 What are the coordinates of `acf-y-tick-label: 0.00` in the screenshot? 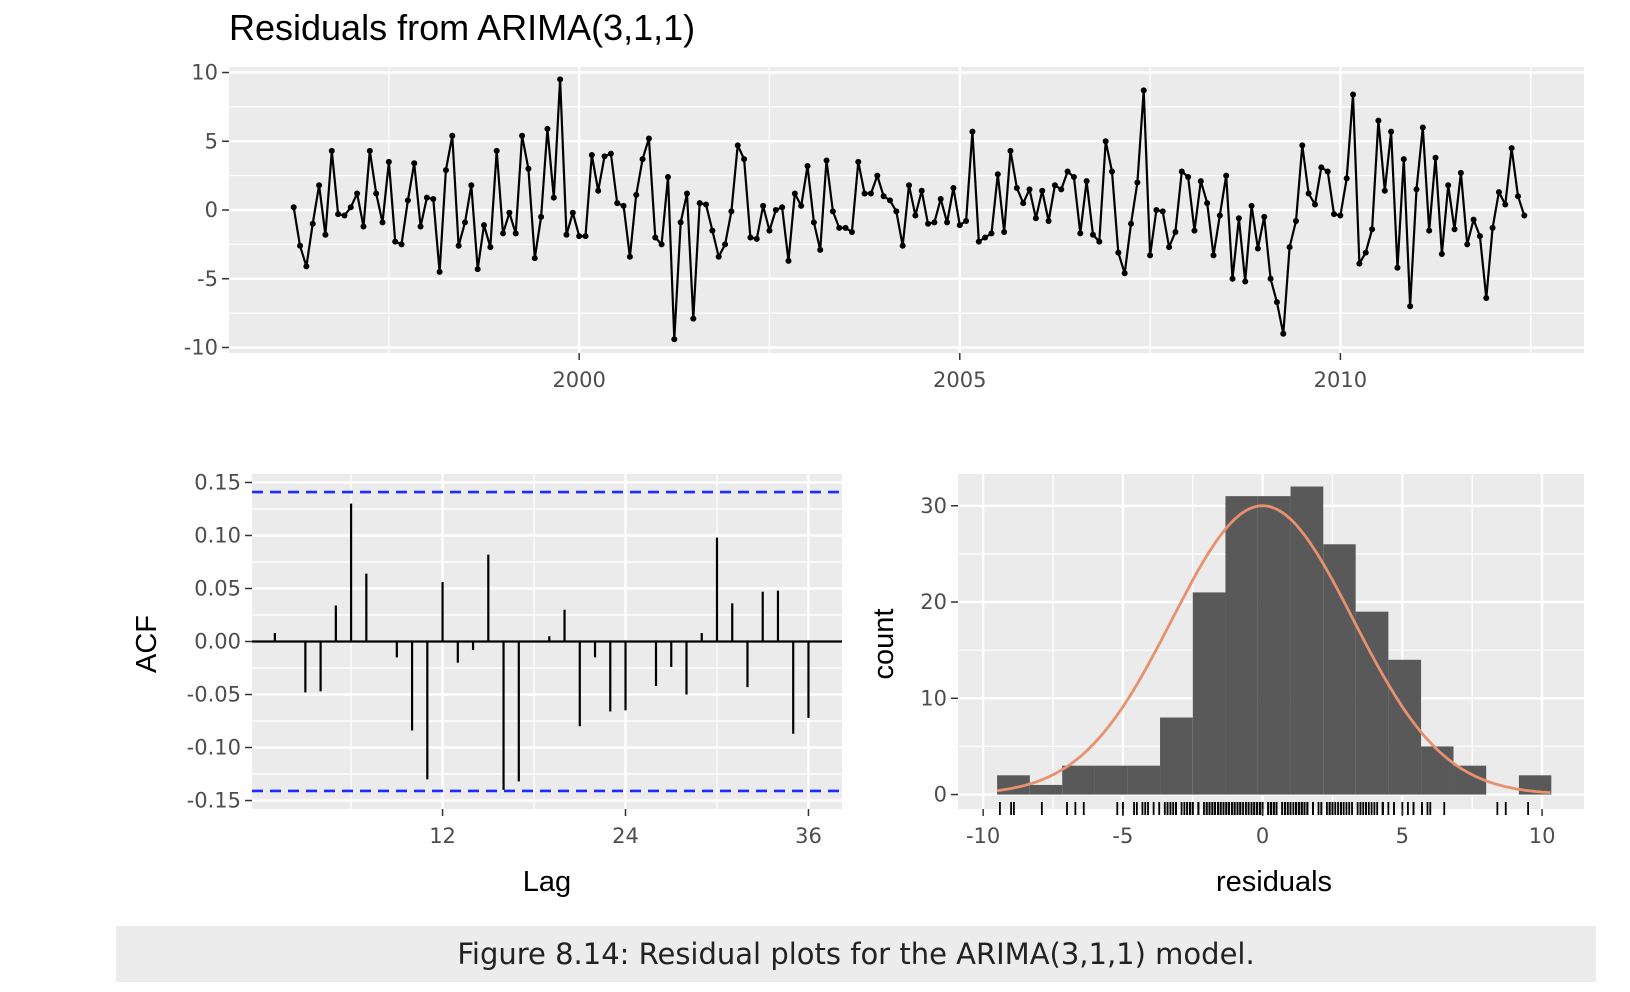 It's located at (217, 642).